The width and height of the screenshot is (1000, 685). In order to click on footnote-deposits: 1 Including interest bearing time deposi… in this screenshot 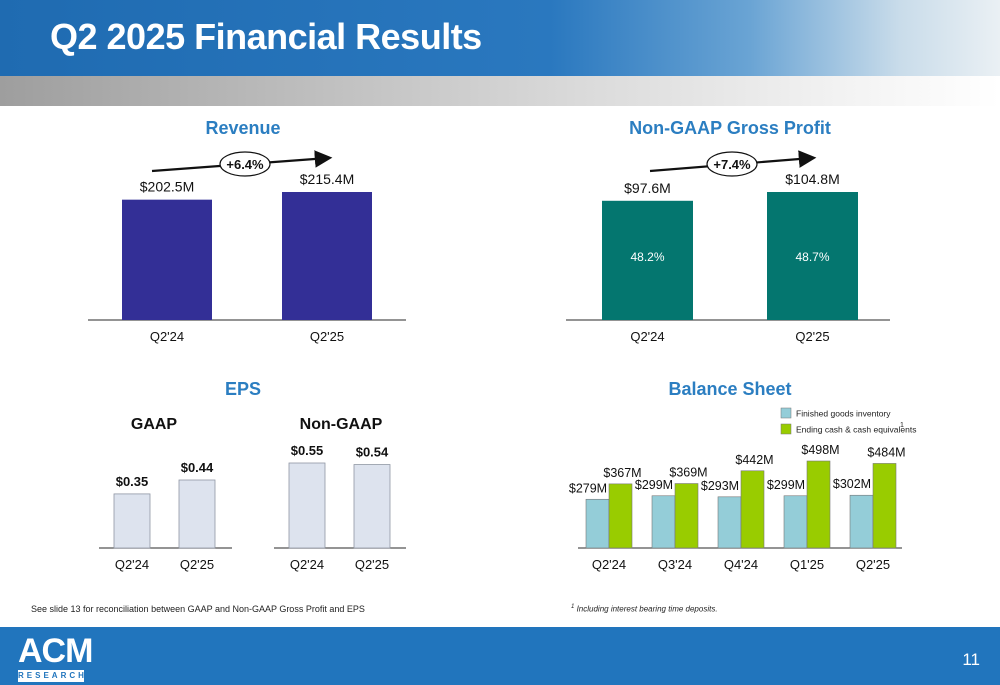, I will do `click(644, 609)`.